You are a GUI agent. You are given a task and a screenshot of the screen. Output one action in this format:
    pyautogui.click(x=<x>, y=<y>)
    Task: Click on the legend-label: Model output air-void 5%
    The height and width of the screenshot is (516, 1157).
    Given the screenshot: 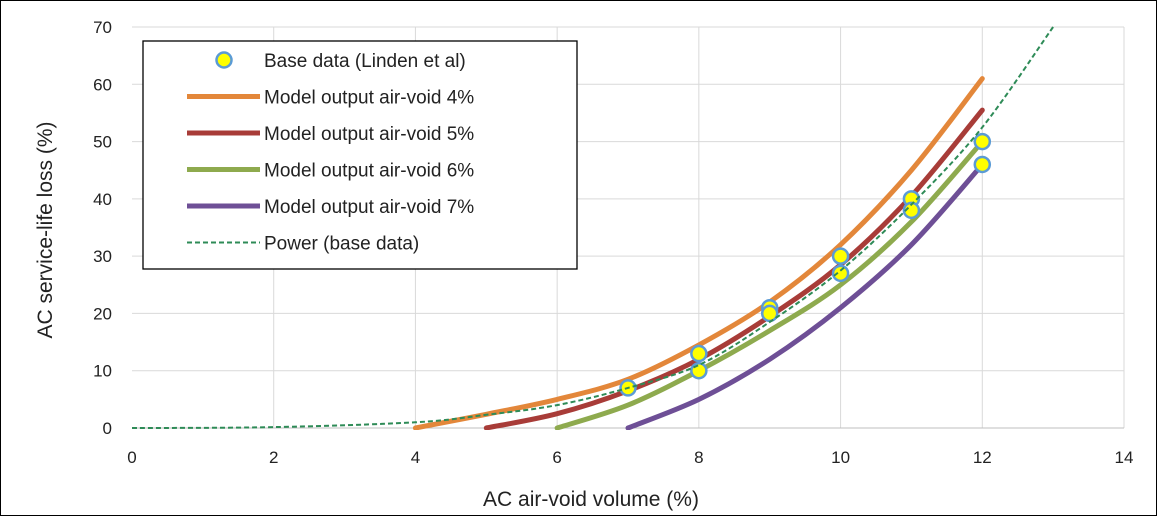 What is the action you would take?
    pyautogui.click(x=369, y=134)
    